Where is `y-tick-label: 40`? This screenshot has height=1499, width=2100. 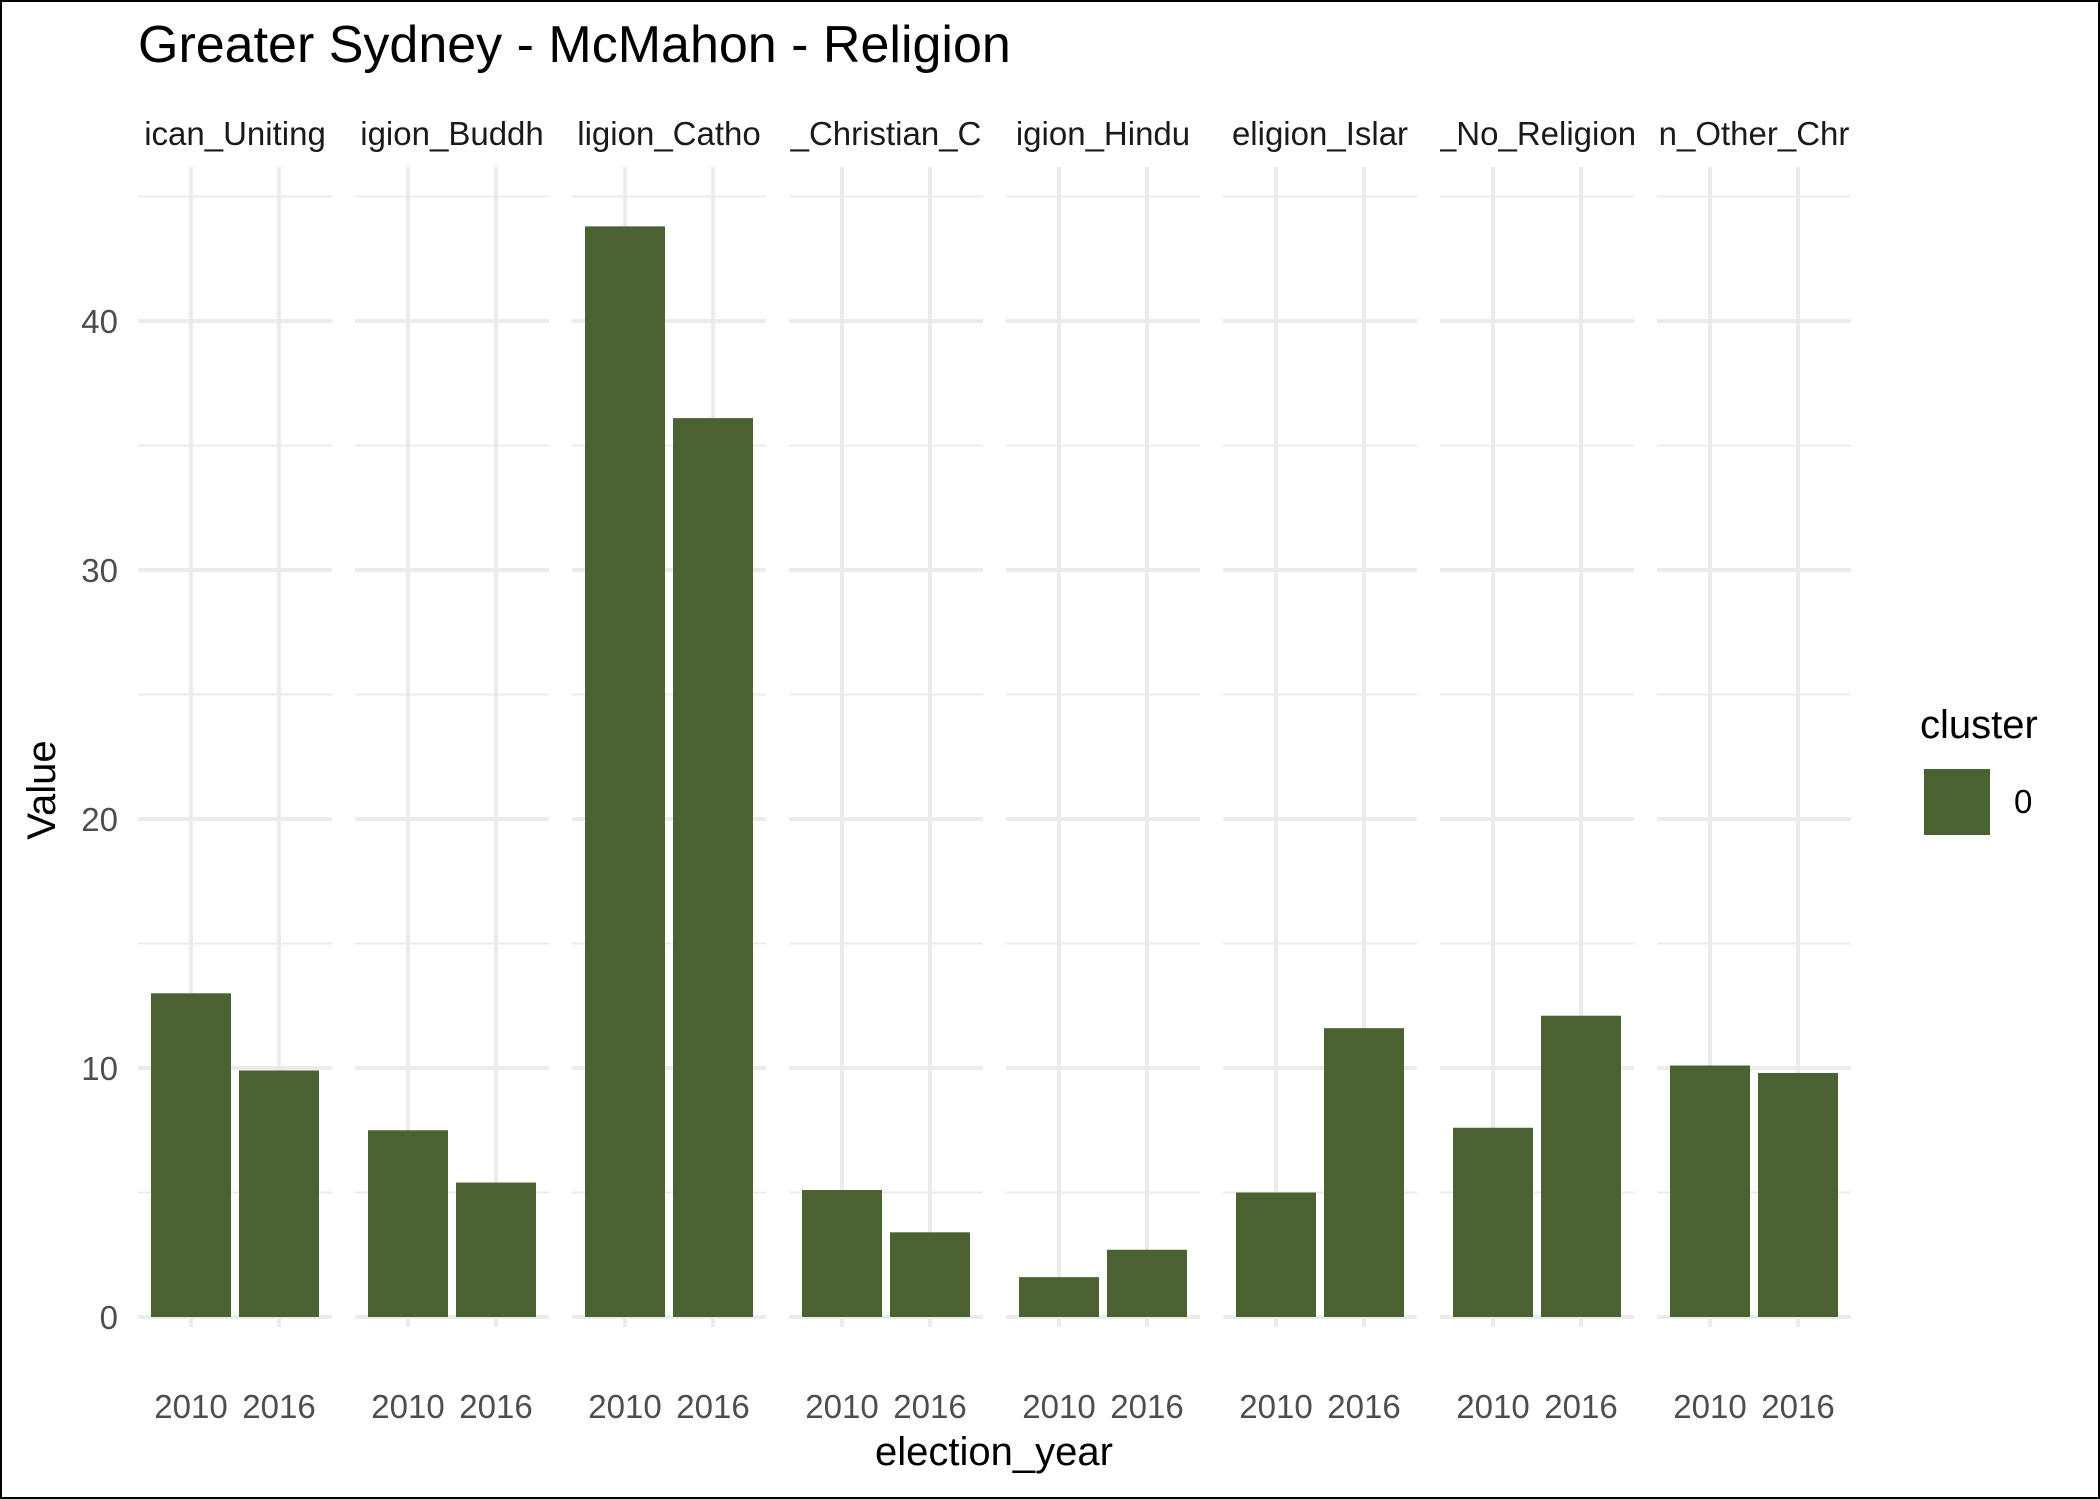 y-tick-label: 40 is located at coordinates (99, 321).